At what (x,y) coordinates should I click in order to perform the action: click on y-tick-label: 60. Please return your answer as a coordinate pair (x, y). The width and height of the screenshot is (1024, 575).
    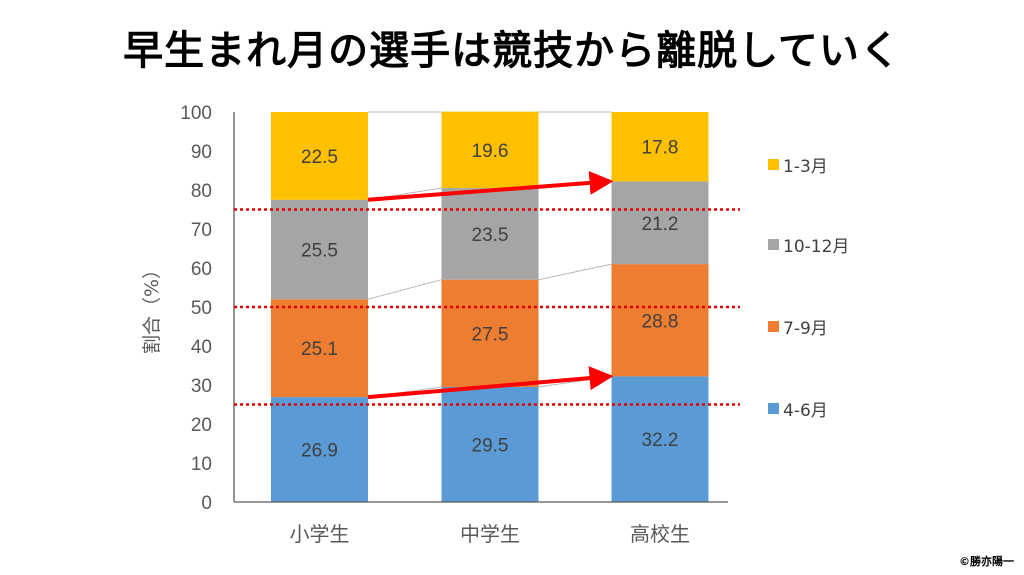
    Looking at the image, I should click on (201, 269).